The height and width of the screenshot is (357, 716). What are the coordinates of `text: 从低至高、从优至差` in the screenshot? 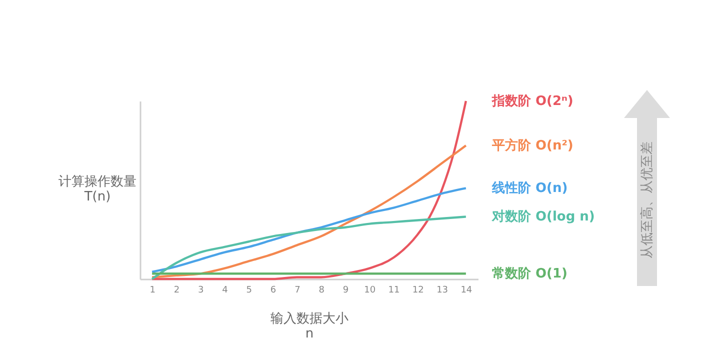 It's located at (647, 200).